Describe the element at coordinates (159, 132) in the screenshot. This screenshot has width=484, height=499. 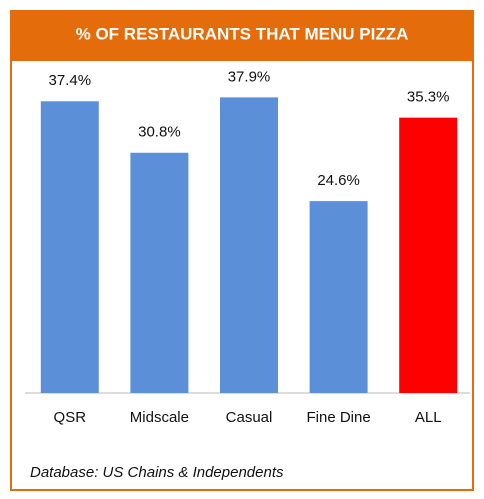
I see `value-label: 30.8%` at that location.